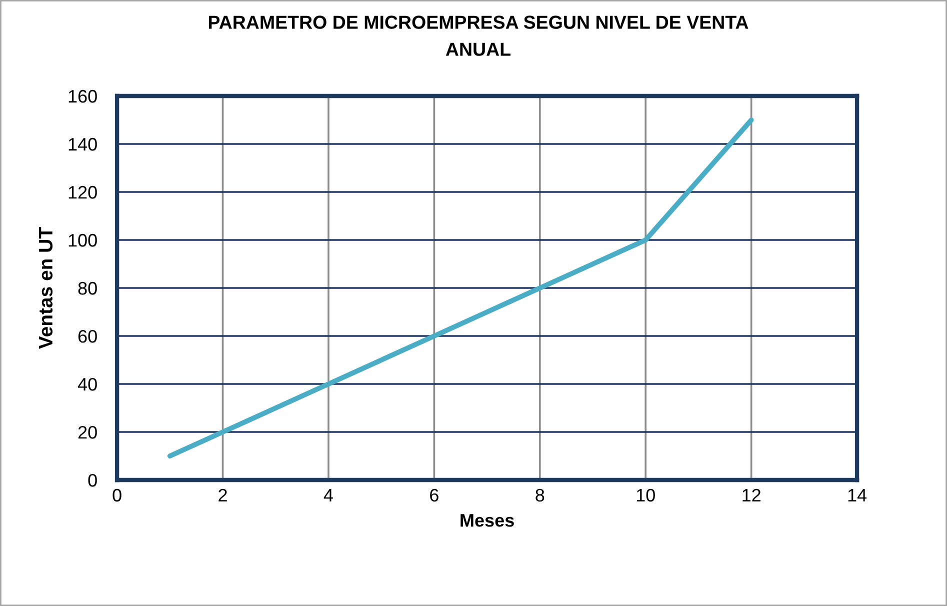  Describe the element at coordinates (540, 495) in the screenshot. I see `x-tick-label: 8` at that location.